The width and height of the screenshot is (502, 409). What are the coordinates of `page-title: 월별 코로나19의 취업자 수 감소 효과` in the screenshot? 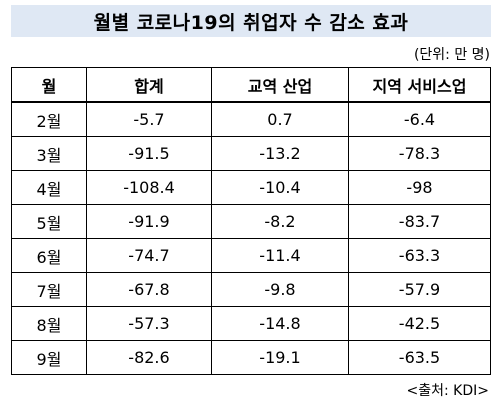 It's located at (251, 22).